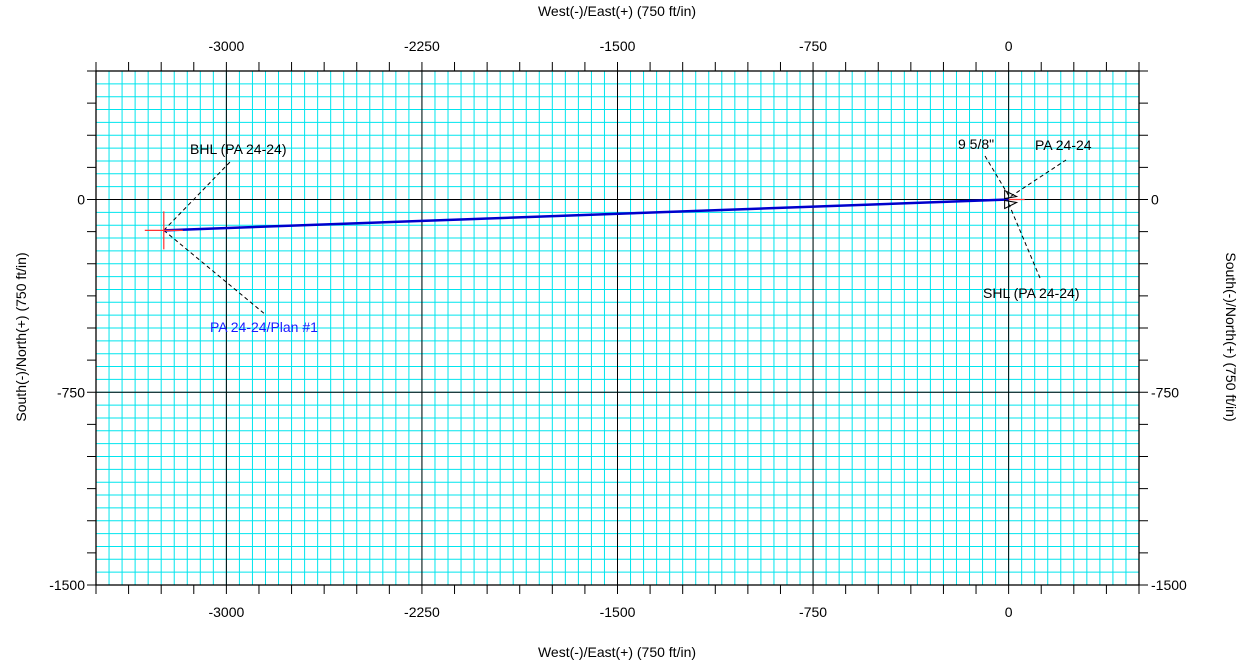 This screenshot has height=667, width=1245. What do you see at coordinates (1031, 293) in the screenshot?
I see `annotation-shl: SHL (PA 24-24)` at bounding box center [1031, 293].